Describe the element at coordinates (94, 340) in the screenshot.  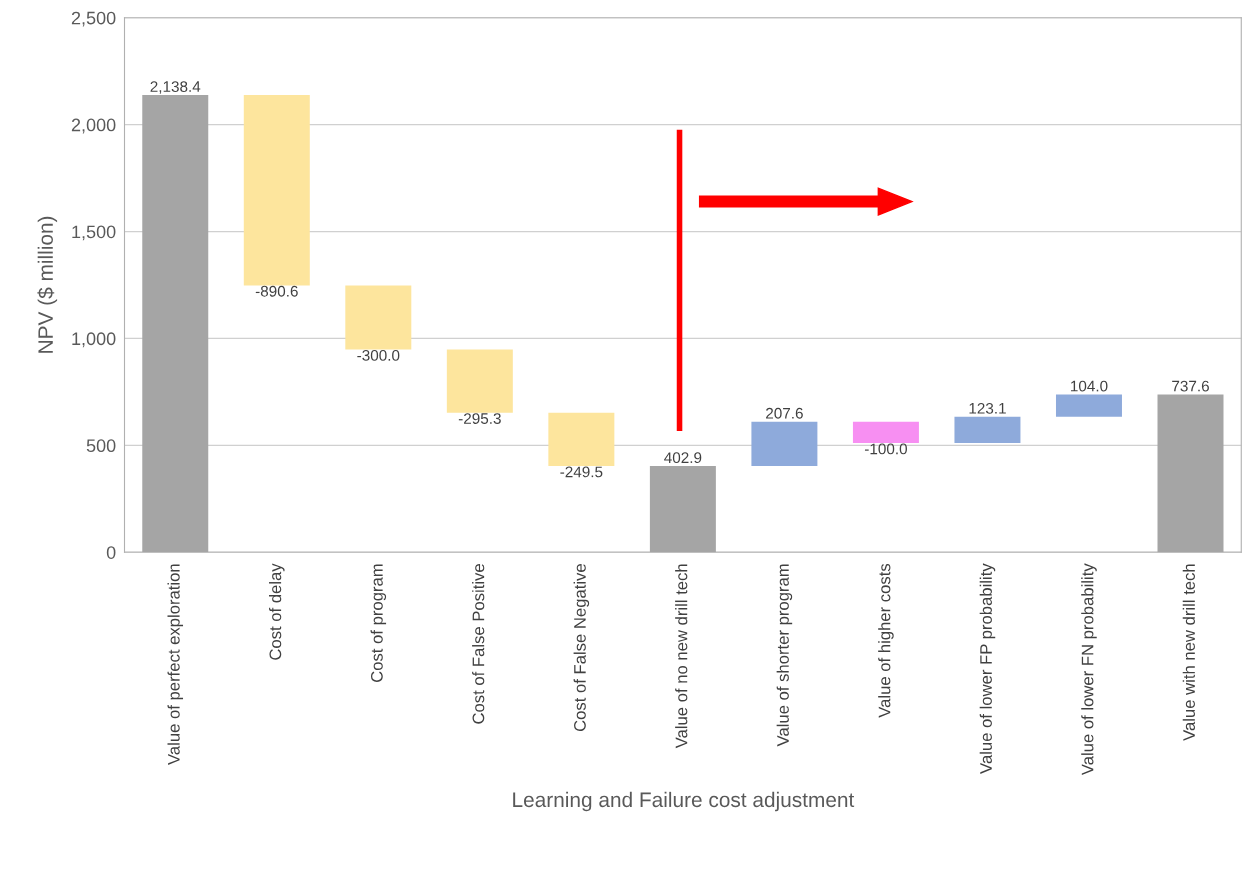
I see `y-tick-label: 1,000` at that location.